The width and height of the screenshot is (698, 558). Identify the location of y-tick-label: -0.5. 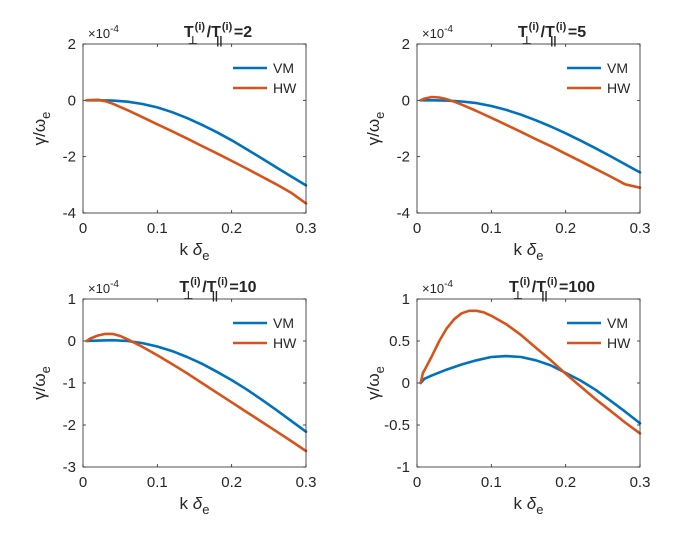
(397, 425).